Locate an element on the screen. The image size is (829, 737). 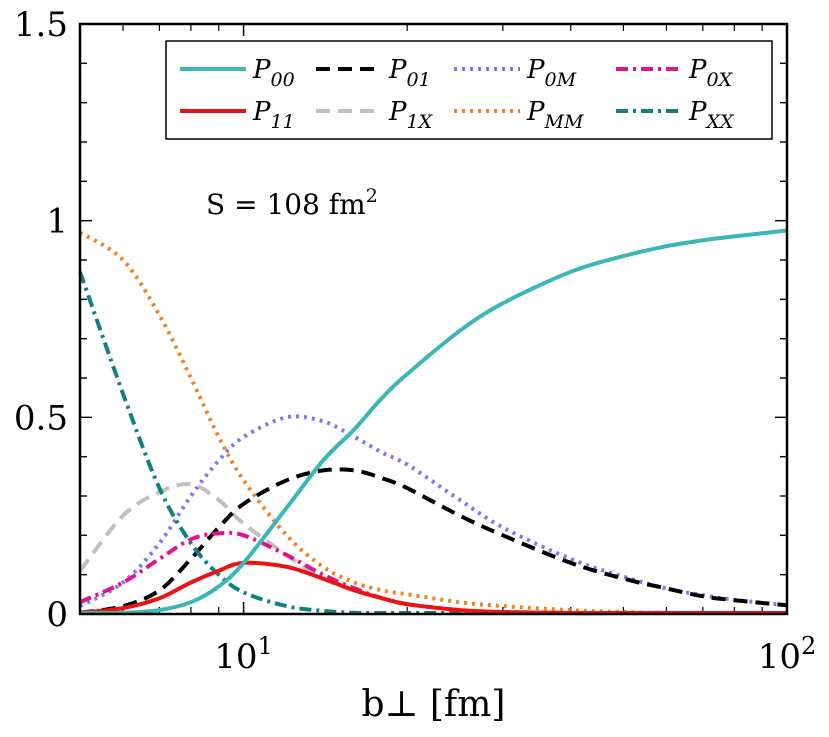
x-tick-label: 10¹ is located at coordinates (243, 654).